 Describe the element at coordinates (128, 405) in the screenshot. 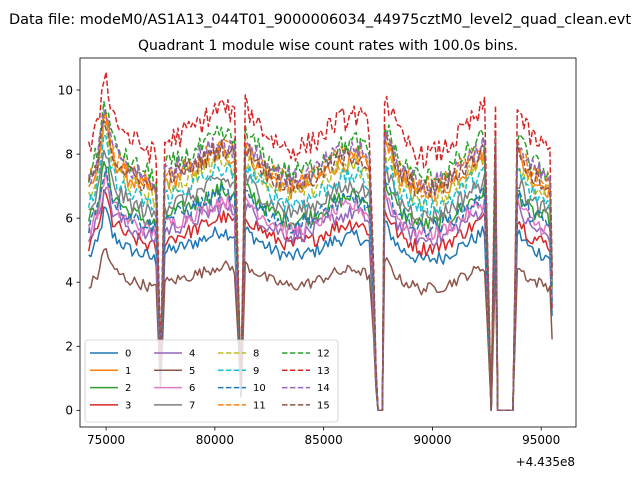

I see `legend-label-3: 3` at that location.